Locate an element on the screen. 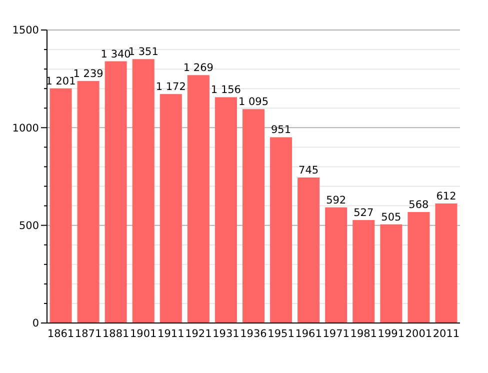 The width and height of the screenshot is (488, 373). data-label: 951 is located at coordinates (281, 130).